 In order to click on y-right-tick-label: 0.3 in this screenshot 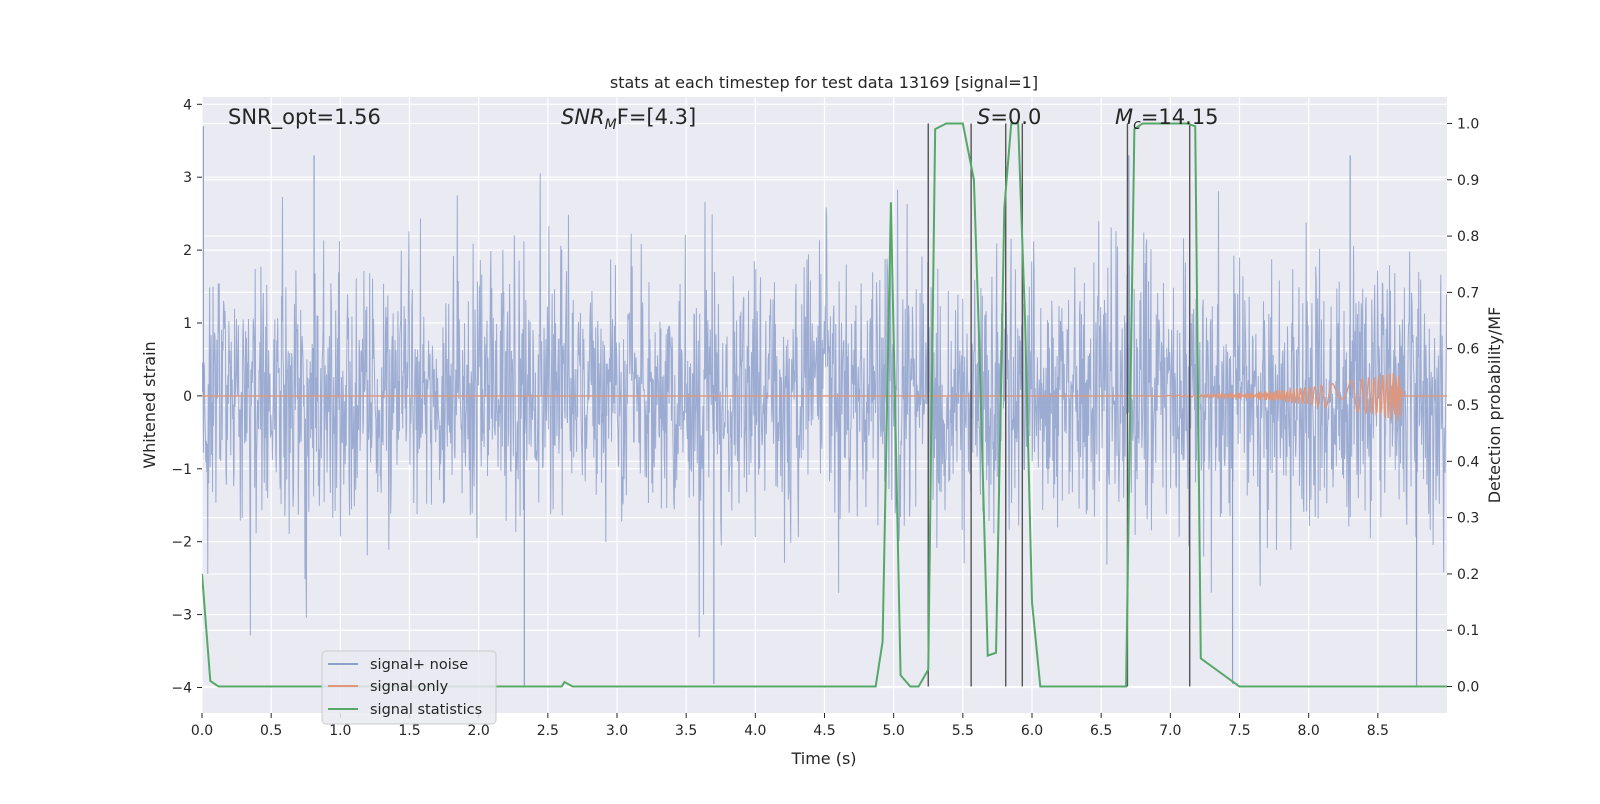, I will do `click(1468, 519)`.